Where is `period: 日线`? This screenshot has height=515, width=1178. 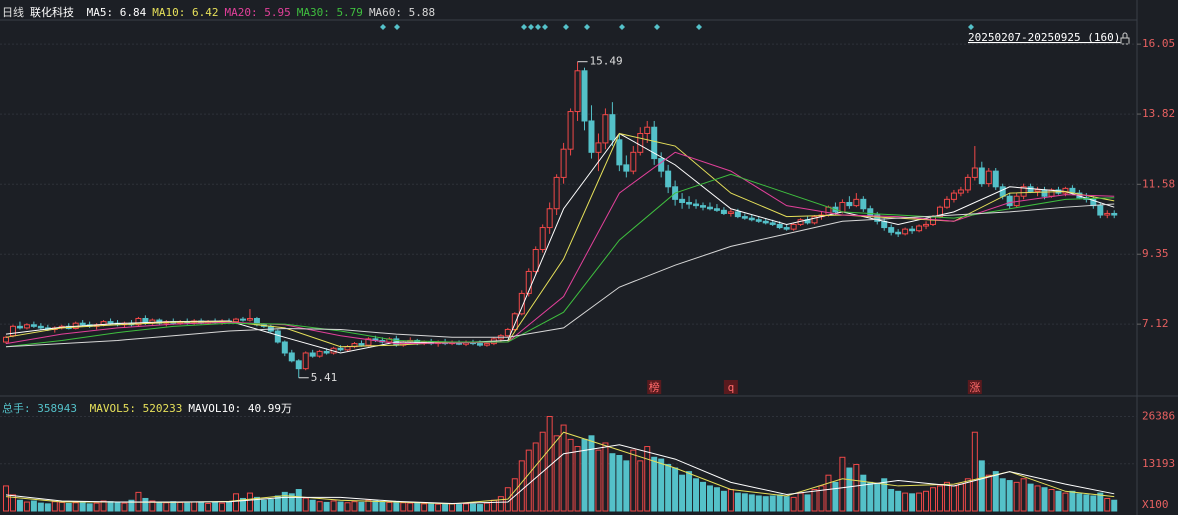
period: 日线 is located at coordinates (13, 12).